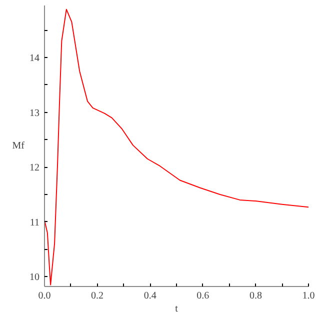 This screenshot has height=320, width=320. Describe the element at coordinates (97, 296) in the screenshot. I see `x-tick-label: 0.2` at that location.